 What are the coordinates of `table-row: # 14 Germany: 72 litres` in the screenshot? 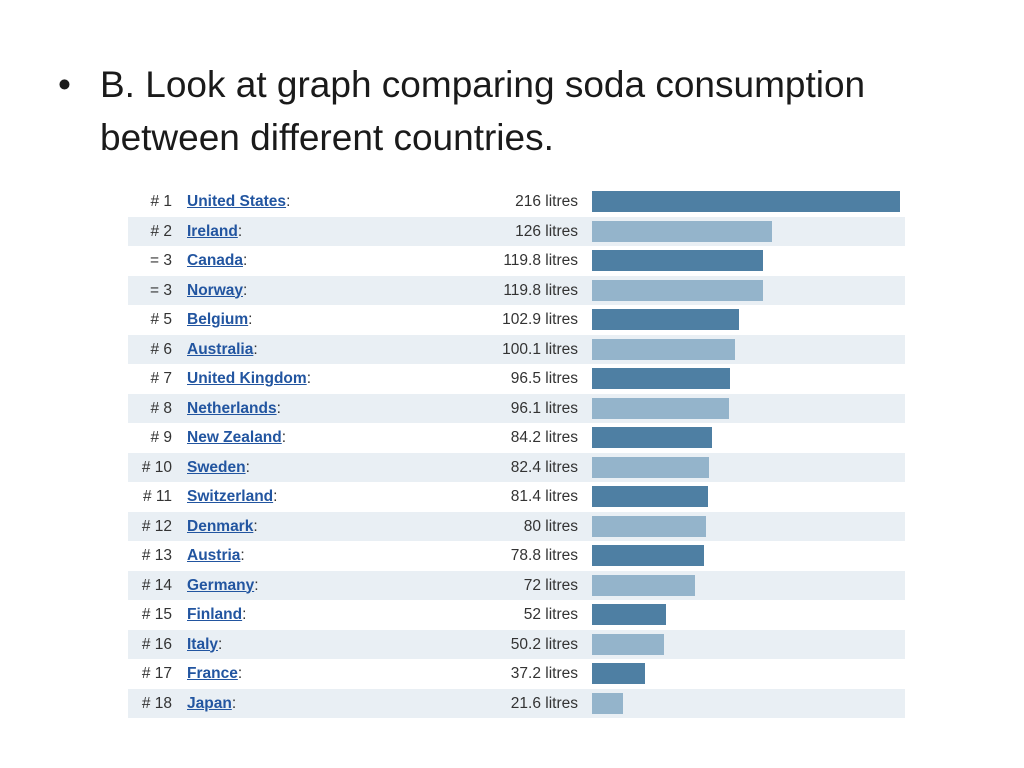 It's located at (516, 585).